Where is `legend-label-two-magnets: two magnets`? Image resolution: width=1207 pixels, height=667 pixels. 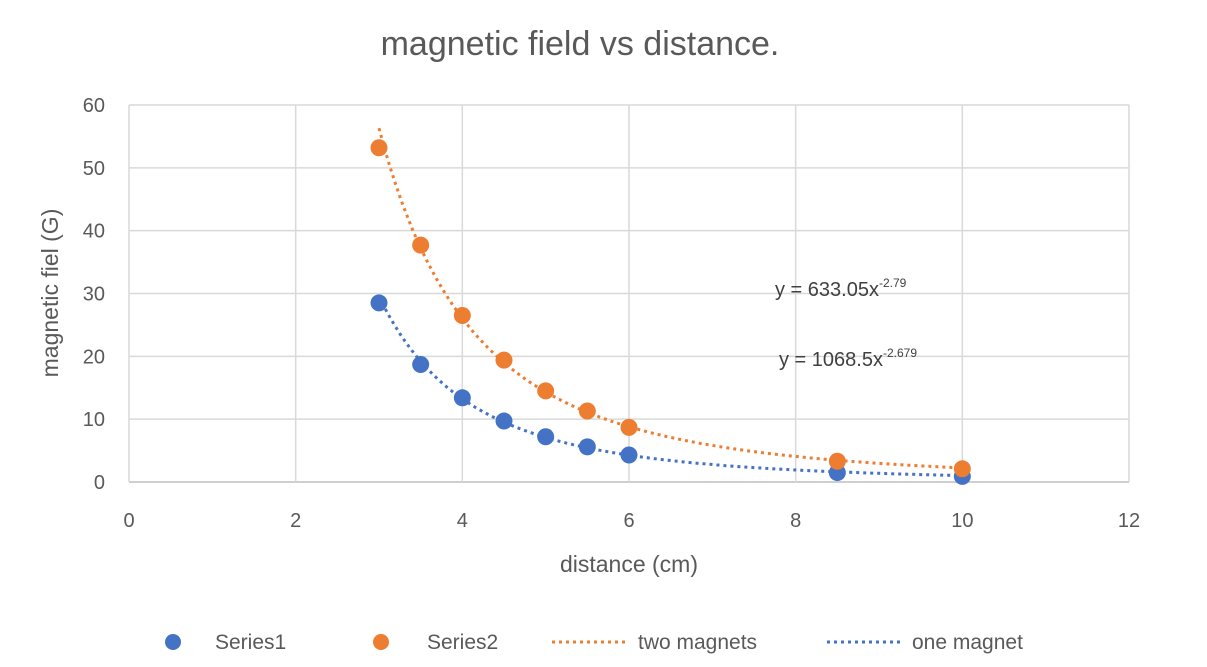
legend-label-two-magnets: two magnets is located at coordinates (697, 642).